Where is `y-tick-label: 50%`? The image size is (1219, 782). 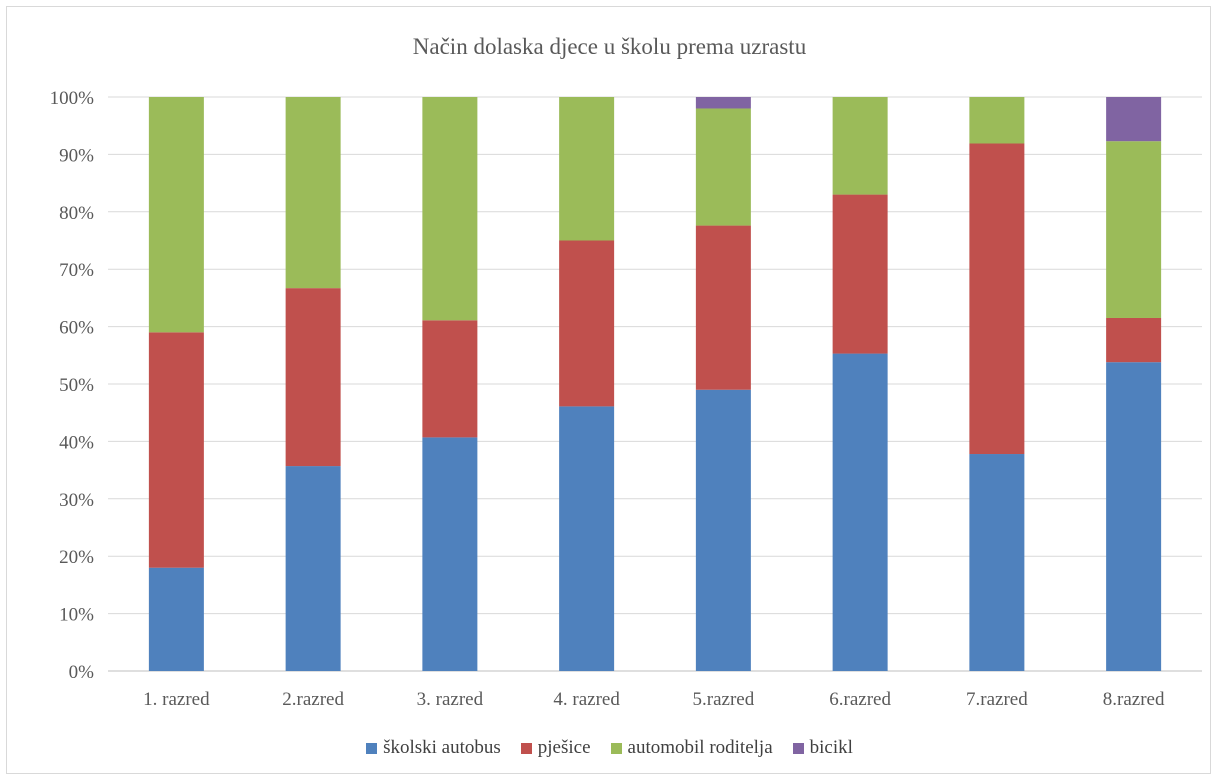
y-tick-label: 50% is located at coordinates (76, 385).